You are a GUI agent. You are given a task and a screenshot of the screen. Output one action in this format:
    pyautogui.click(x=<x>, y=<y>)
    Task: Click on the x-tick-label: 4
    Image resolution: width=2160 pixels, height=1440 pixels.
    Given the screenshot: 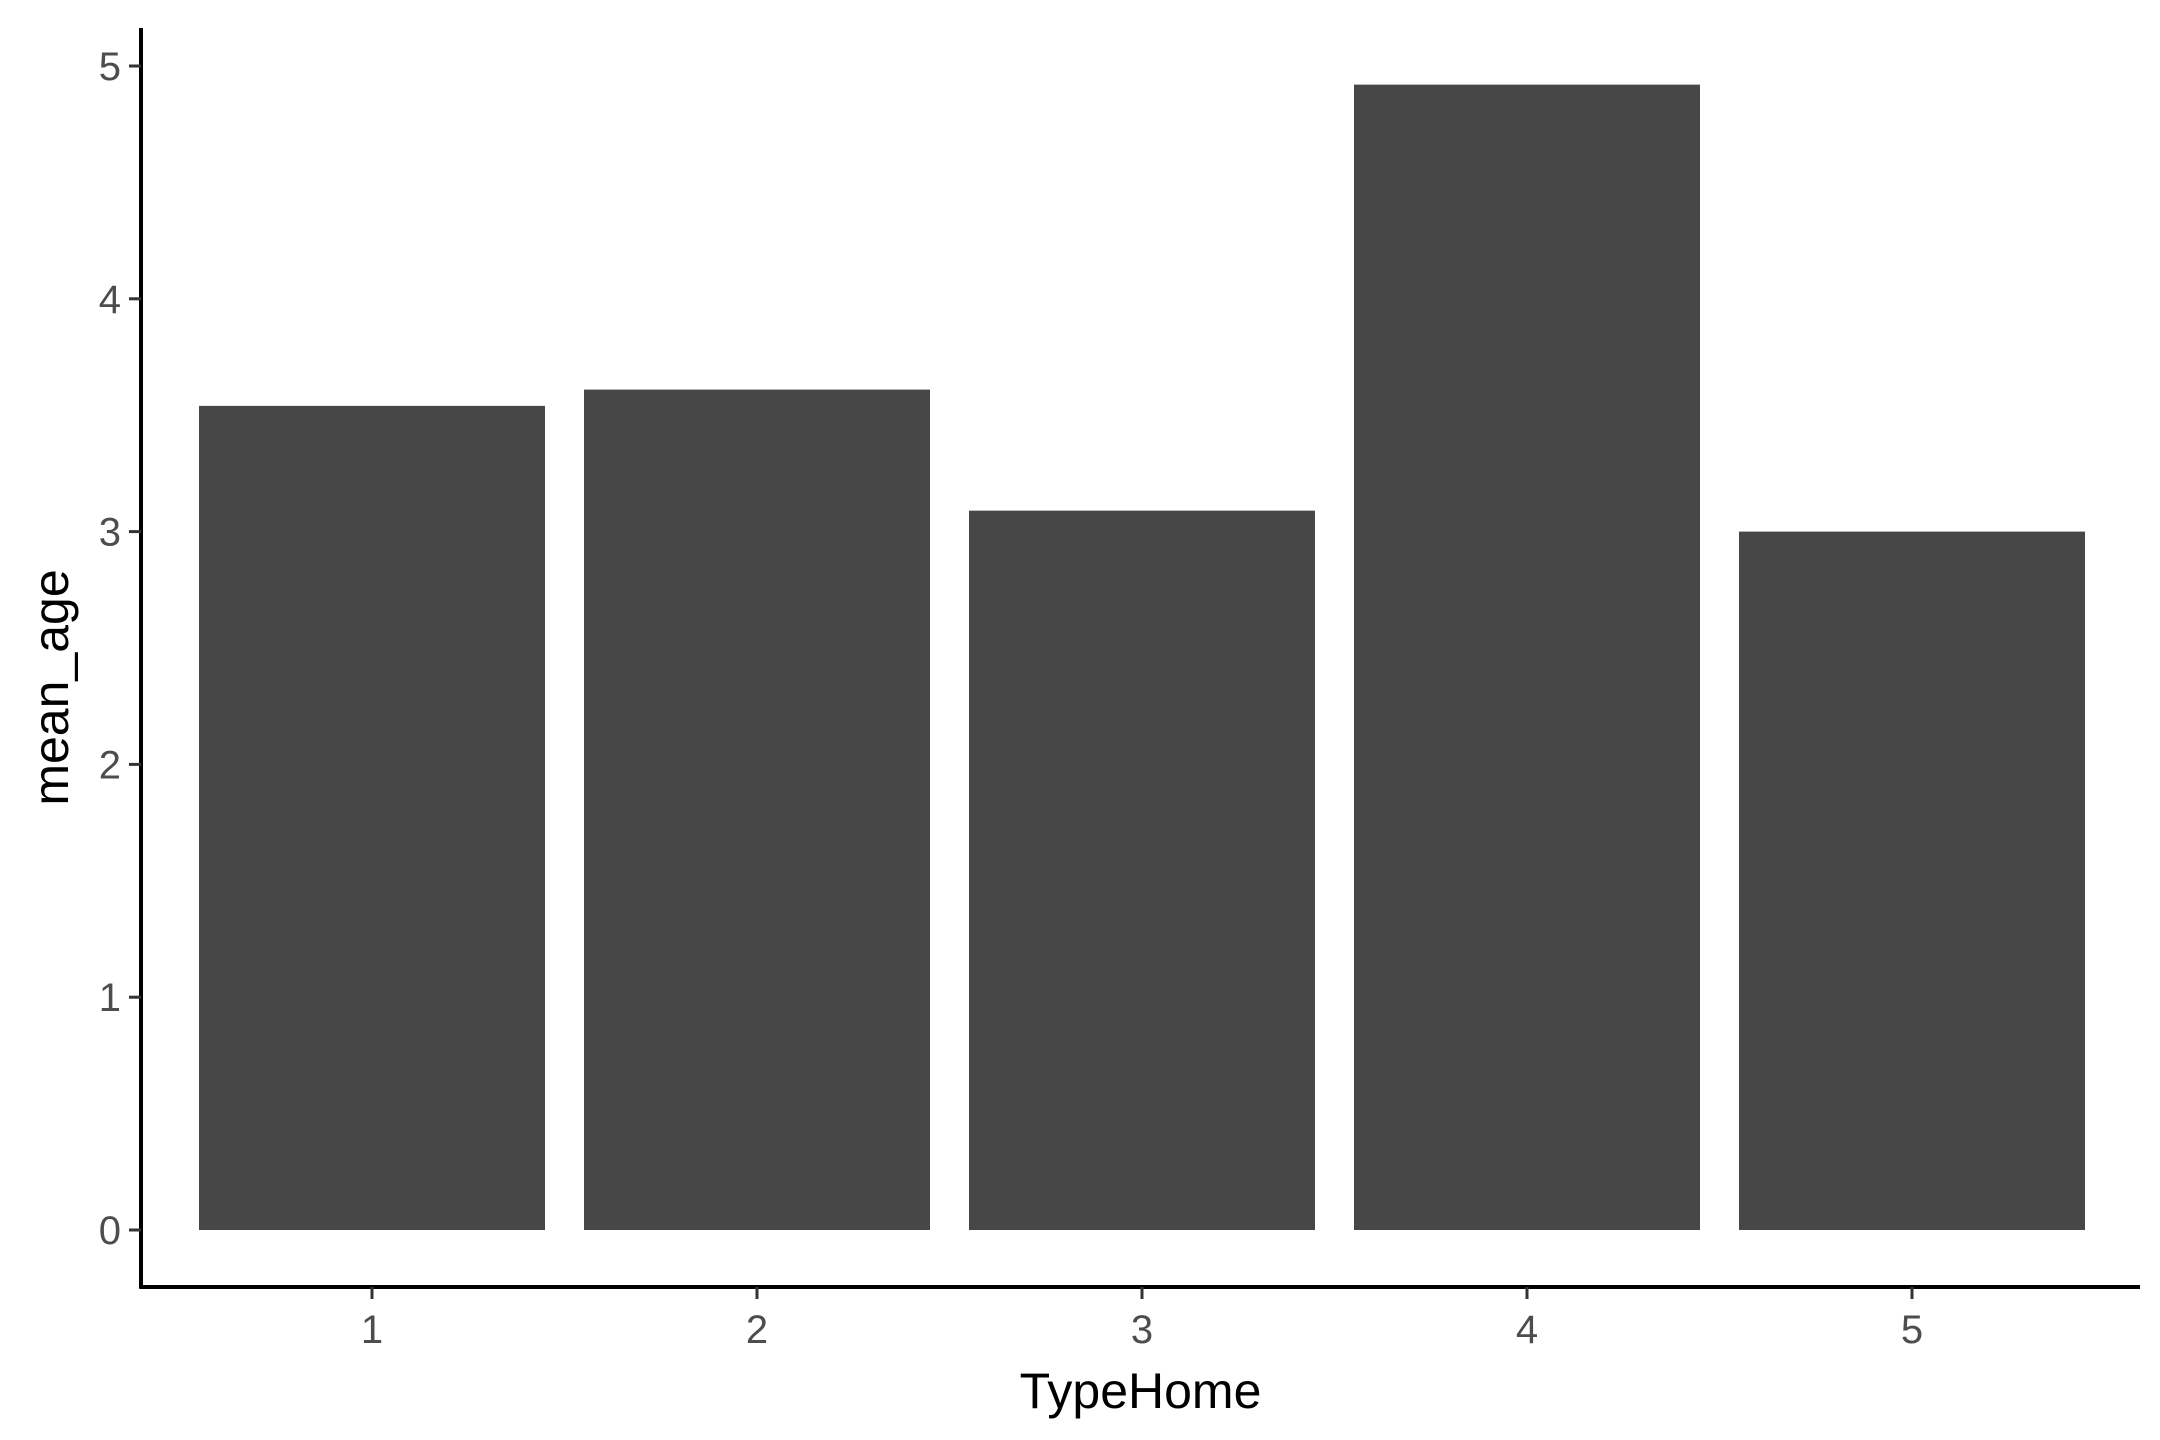 What is the action you would take?
    pyautogui.click(x=1527, y=1330)
    